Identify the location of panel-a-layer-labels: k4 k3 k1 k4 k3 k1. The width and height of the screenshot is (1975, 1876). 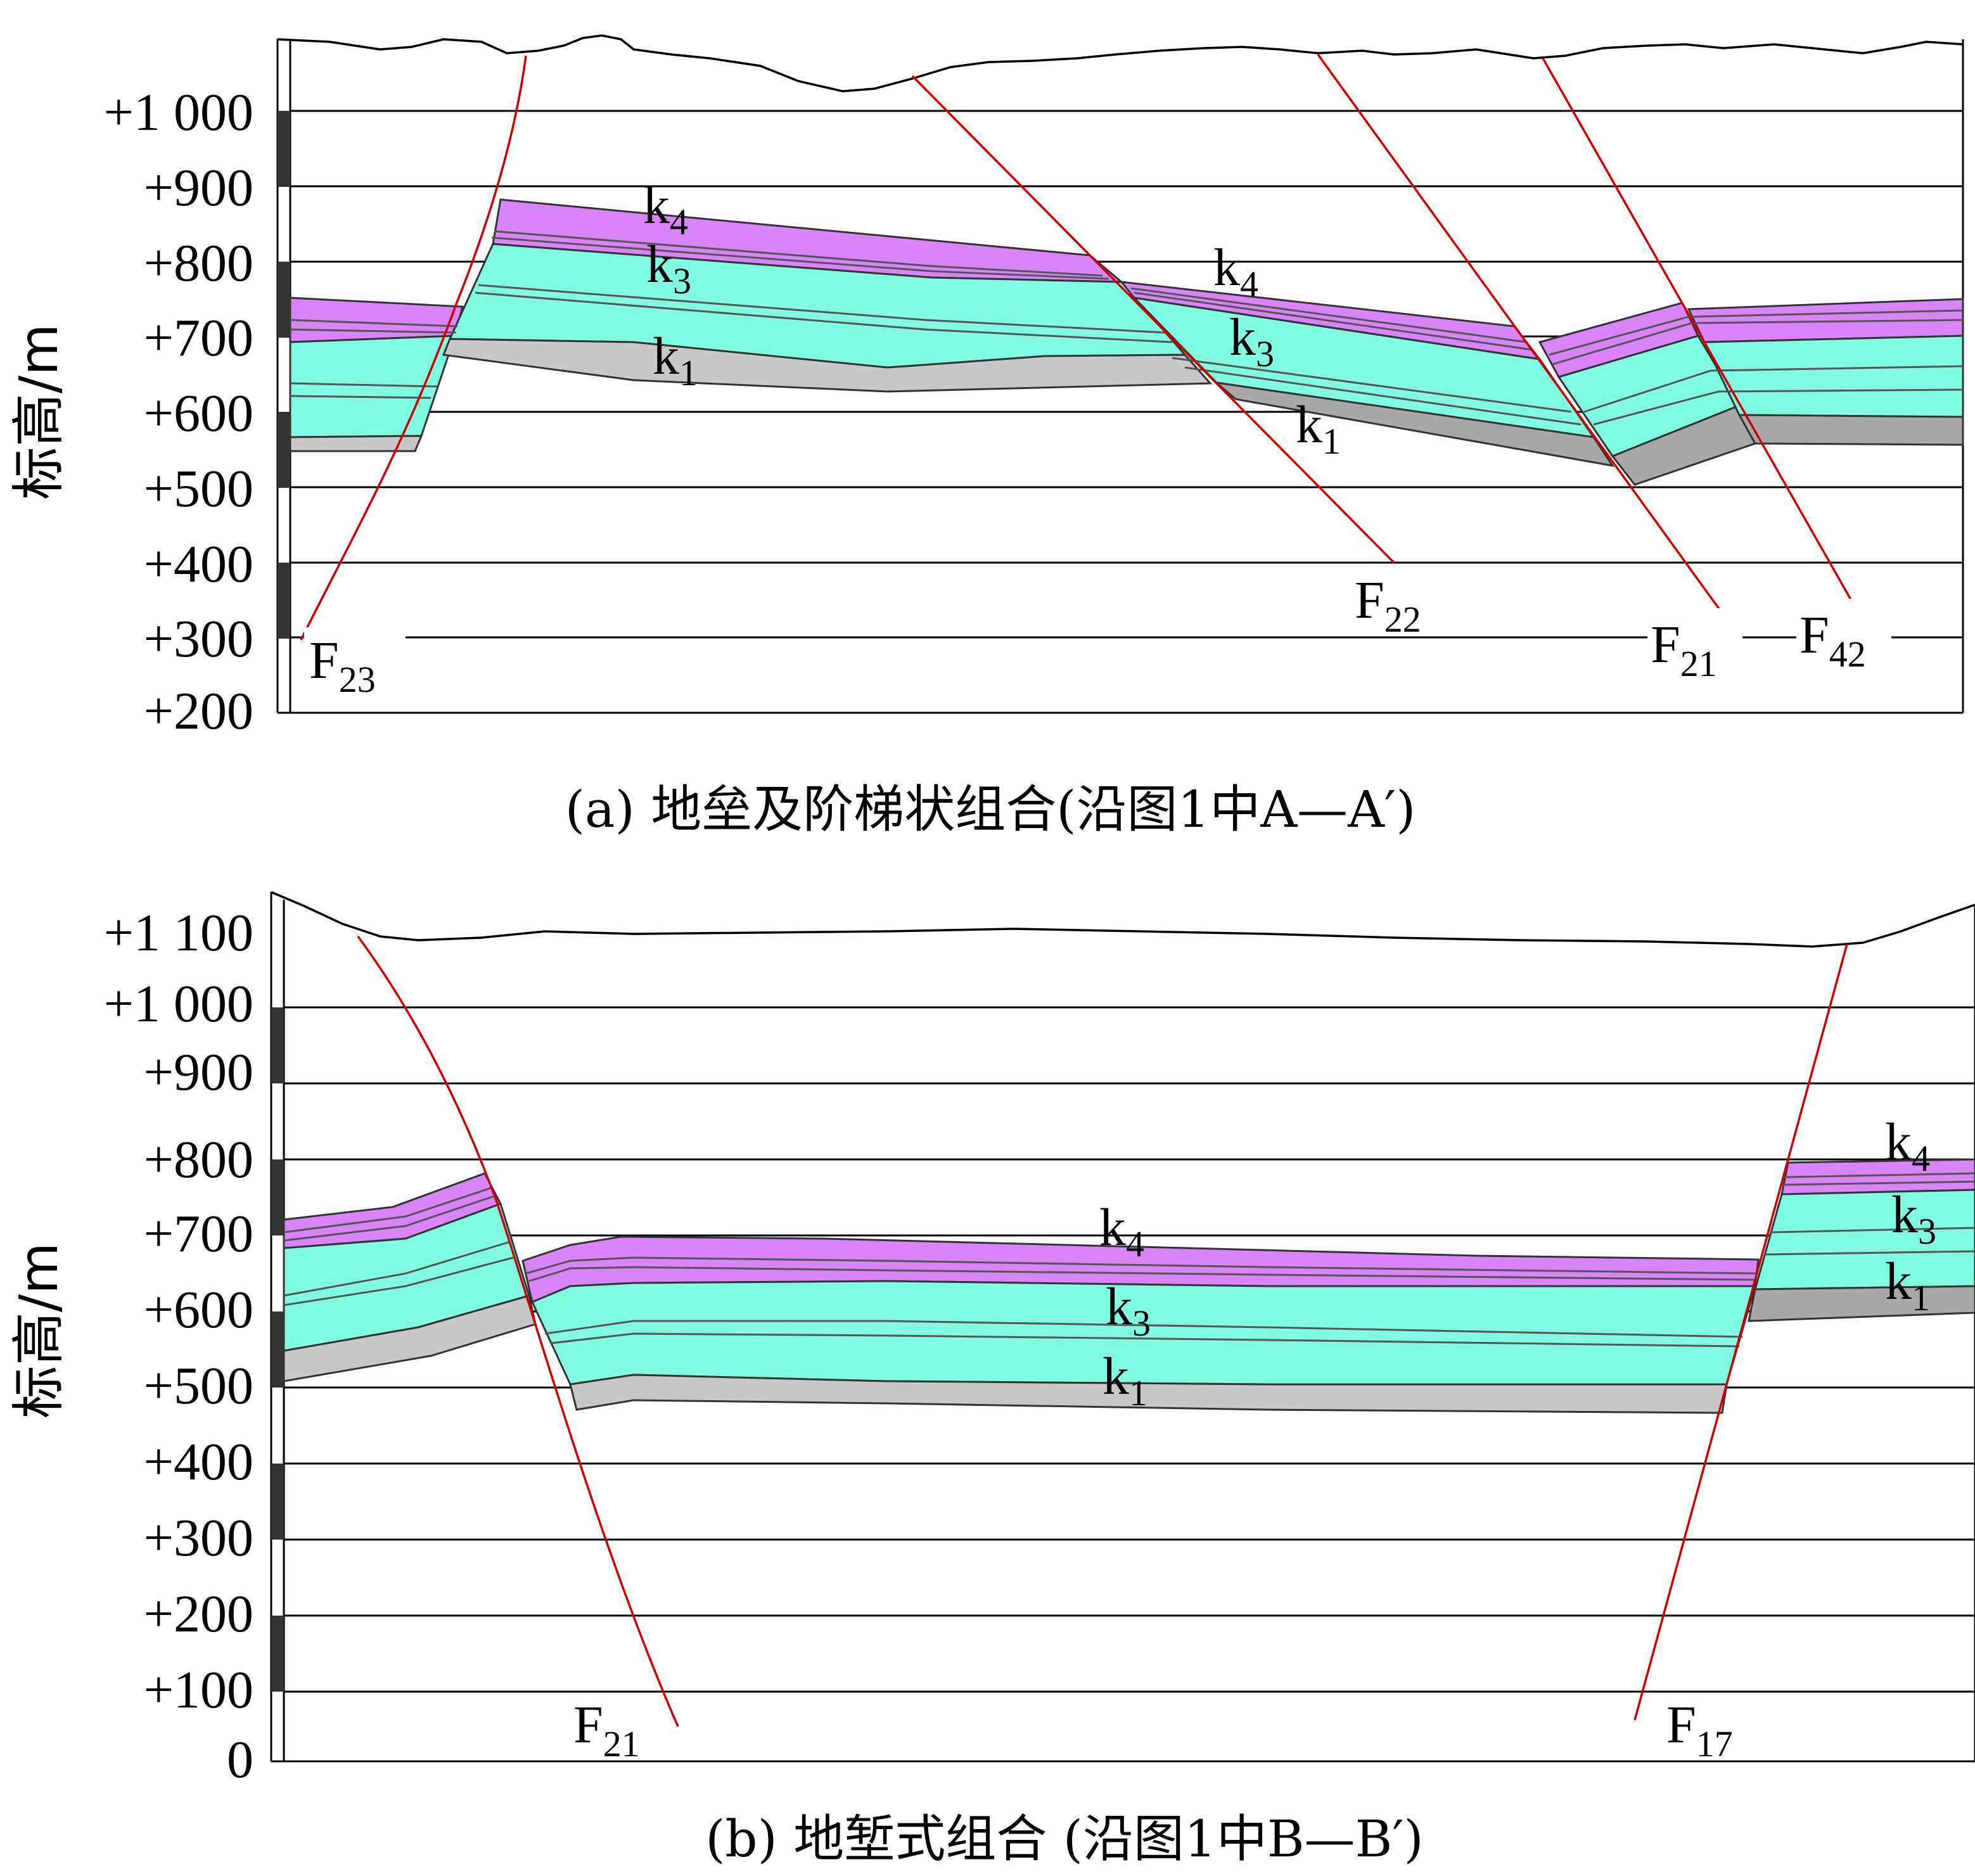
(992, 319).